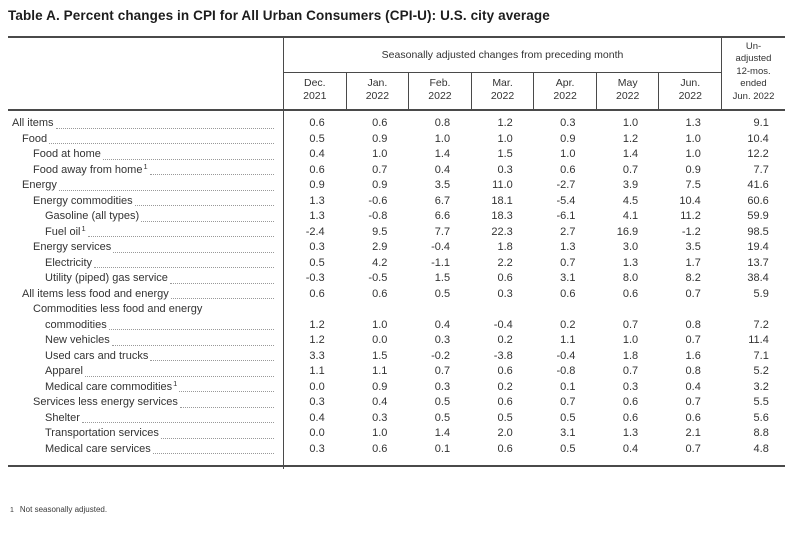  I want to click on cell-month-6: 0.8, so click(693, 324).